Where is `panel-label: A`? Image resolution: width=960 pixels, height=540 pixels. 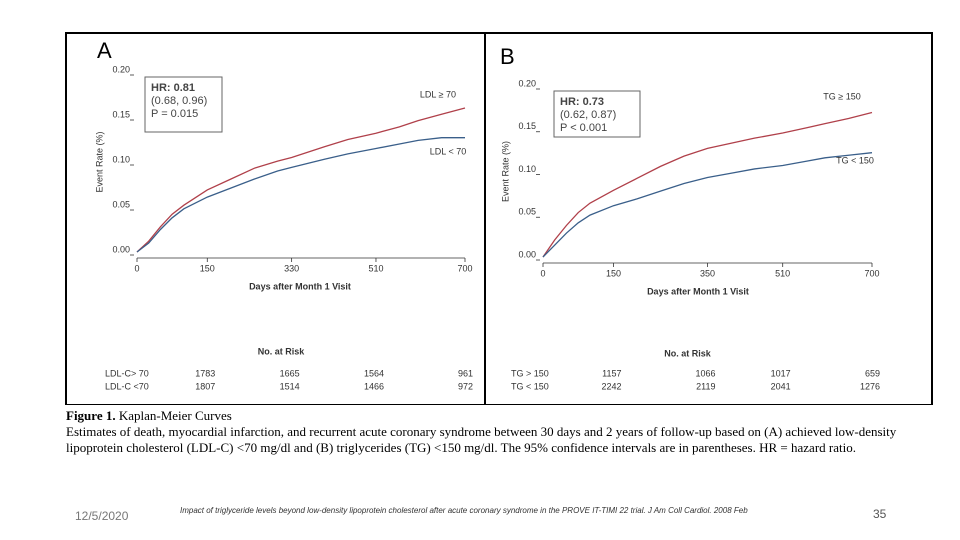 panel-label: A is located at coordinates (104, 50).